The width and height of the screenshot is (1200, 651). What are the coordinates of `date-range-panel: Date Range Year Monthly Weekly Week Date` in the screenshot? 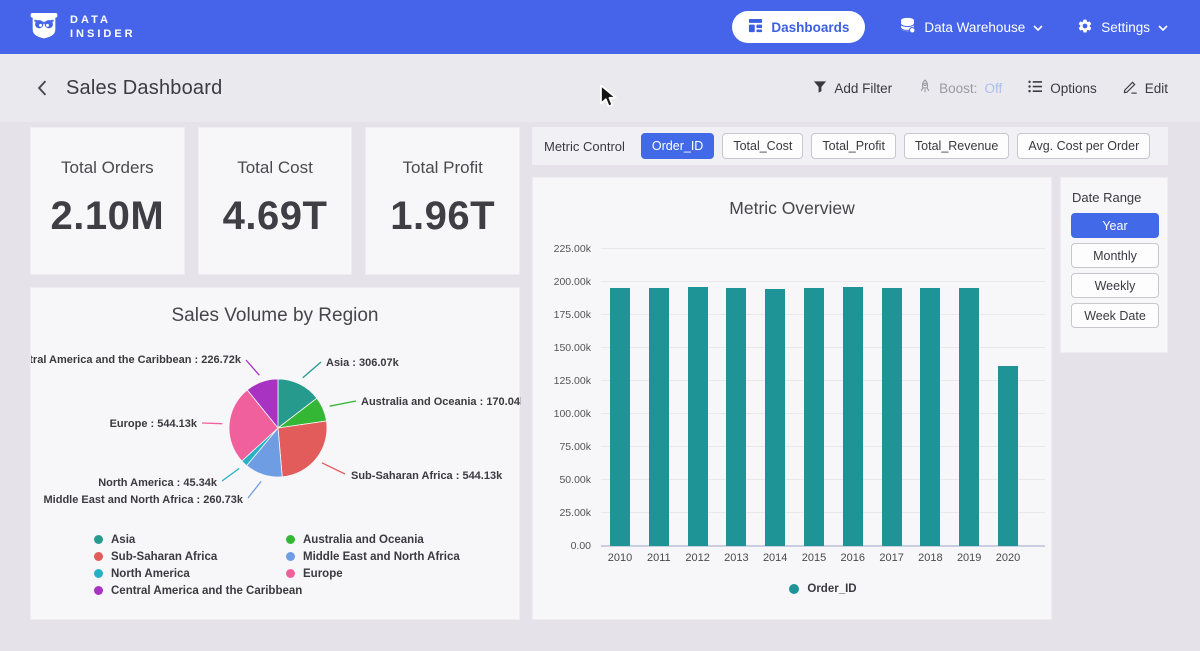 It's located at (1114, 265).